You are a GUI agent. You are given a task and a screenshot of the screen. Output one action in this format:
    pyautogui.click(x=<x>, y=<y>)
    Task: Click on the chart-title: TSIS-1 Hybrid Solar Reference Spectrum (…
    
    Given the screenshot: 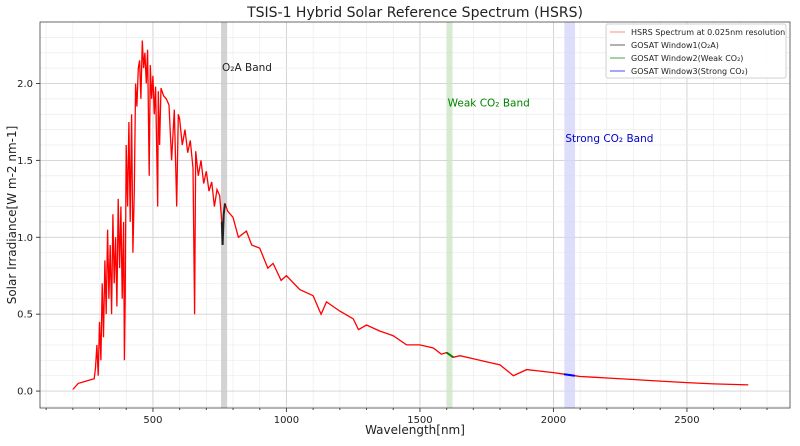 What is the action you would take?
    pyautogui.click(x=414, y=13)
    